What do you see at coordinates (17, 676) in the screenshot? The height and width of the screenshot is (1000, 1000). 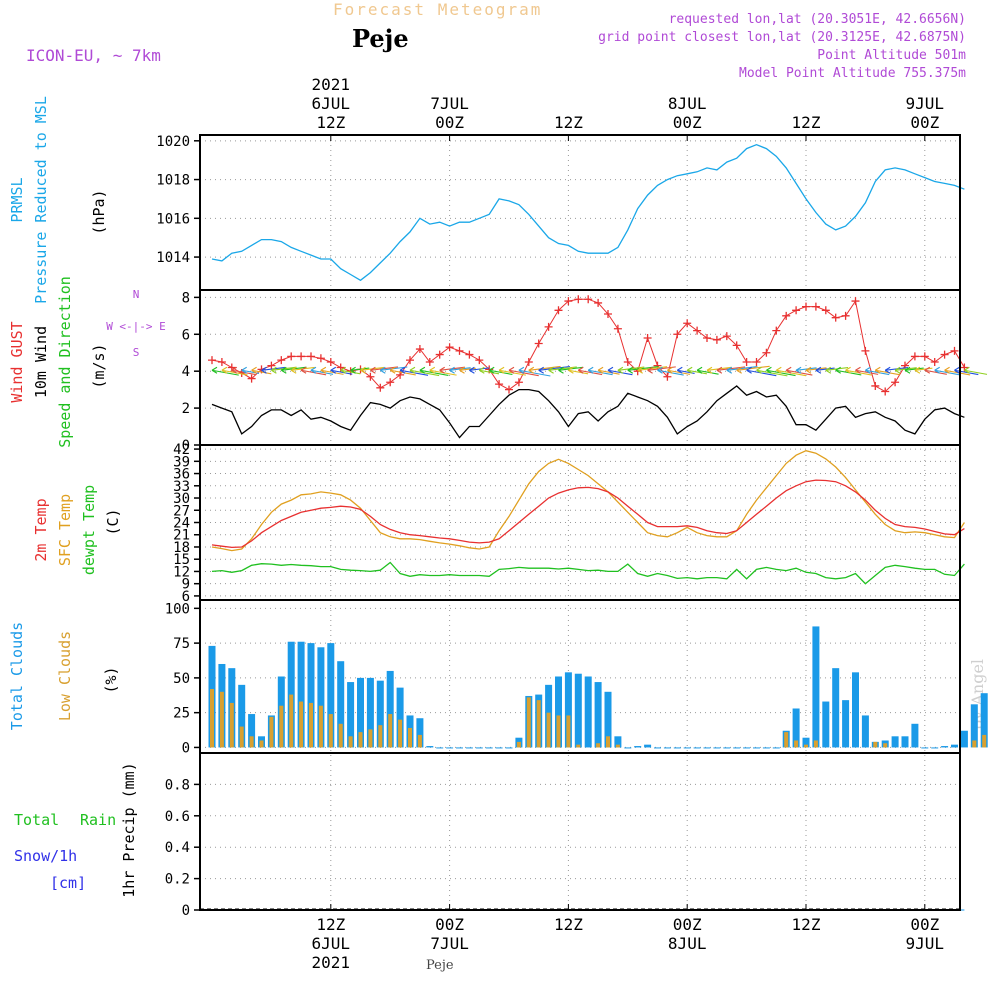 I see `total-clouds-label: Total Clouds` at bounding box center [17, 676].